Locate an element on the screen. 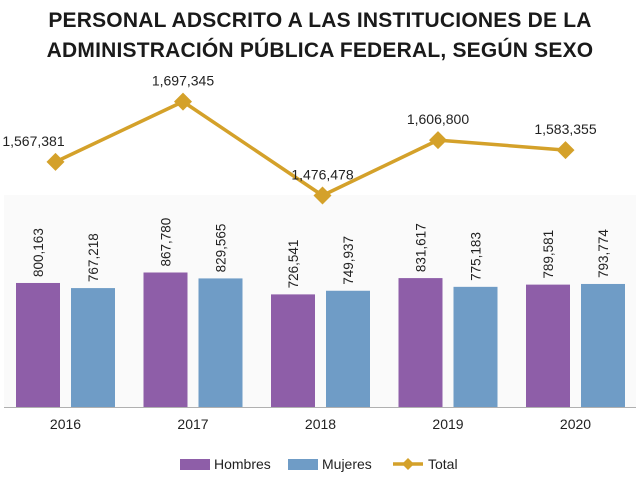 The width and height of the screenshot is (640, 495). x-tick-label-2020: 2020 is located at coordinates (575, 424).